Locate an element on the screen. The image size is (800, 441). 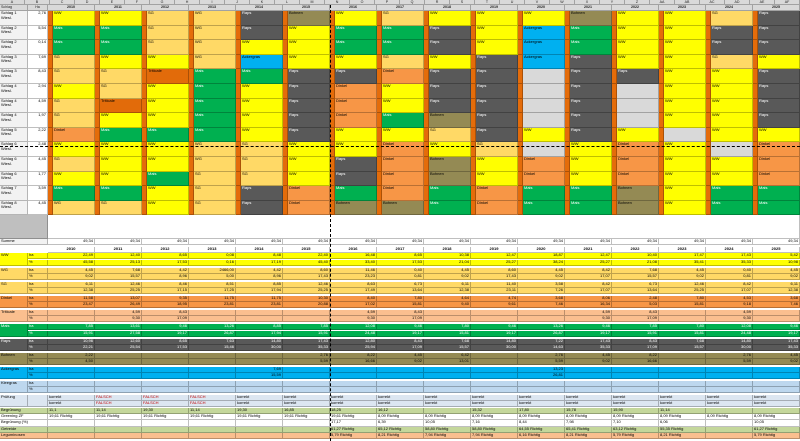
year-header: 2011 is located at coordinates (118, 8).